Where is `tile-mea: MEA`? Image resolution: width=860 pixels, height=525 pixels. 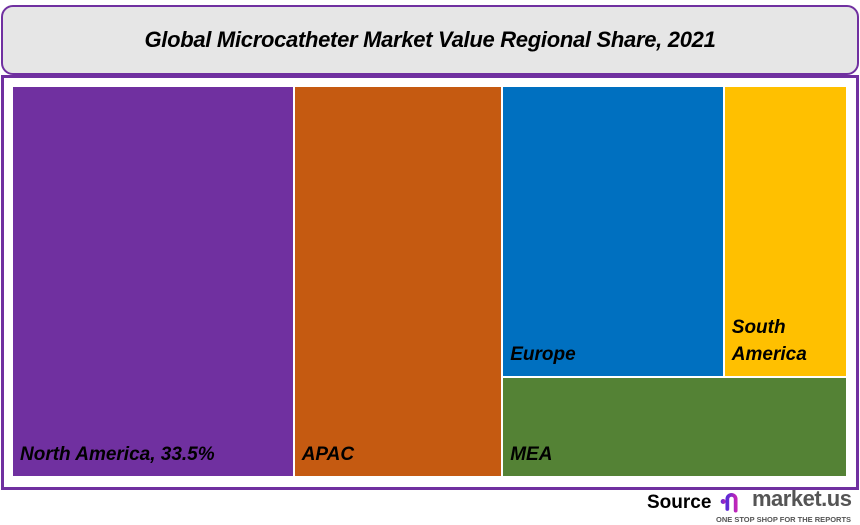 tile-mea: MEA is located at coordinates (674, 426).